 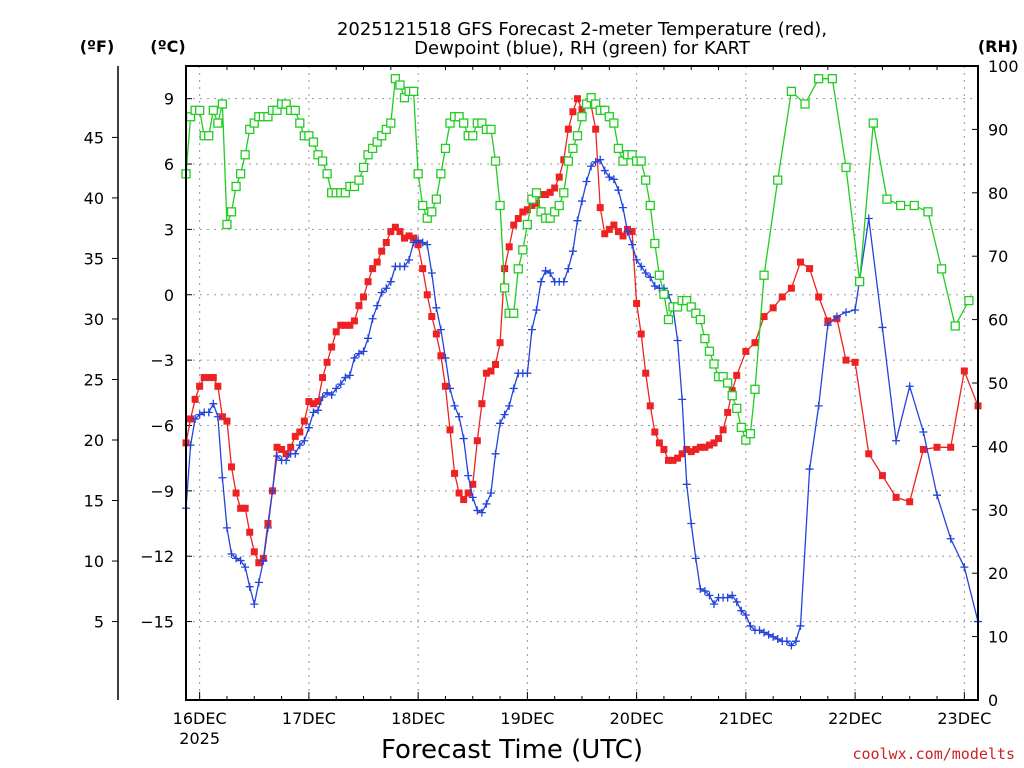 I want to click on celsius-tick-label: −9, so click(x=162, y=491).